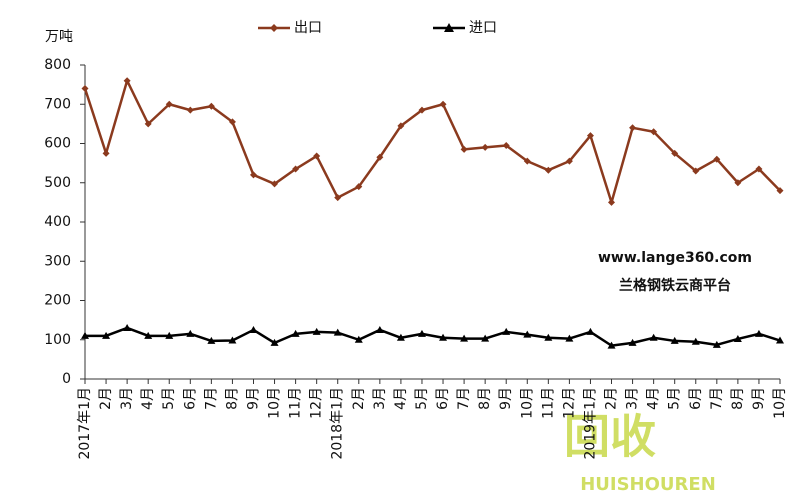  Describe the element at coordinates (338, 423) in the screenshot. I see `x-tick-label: 2018年1月` at that location.